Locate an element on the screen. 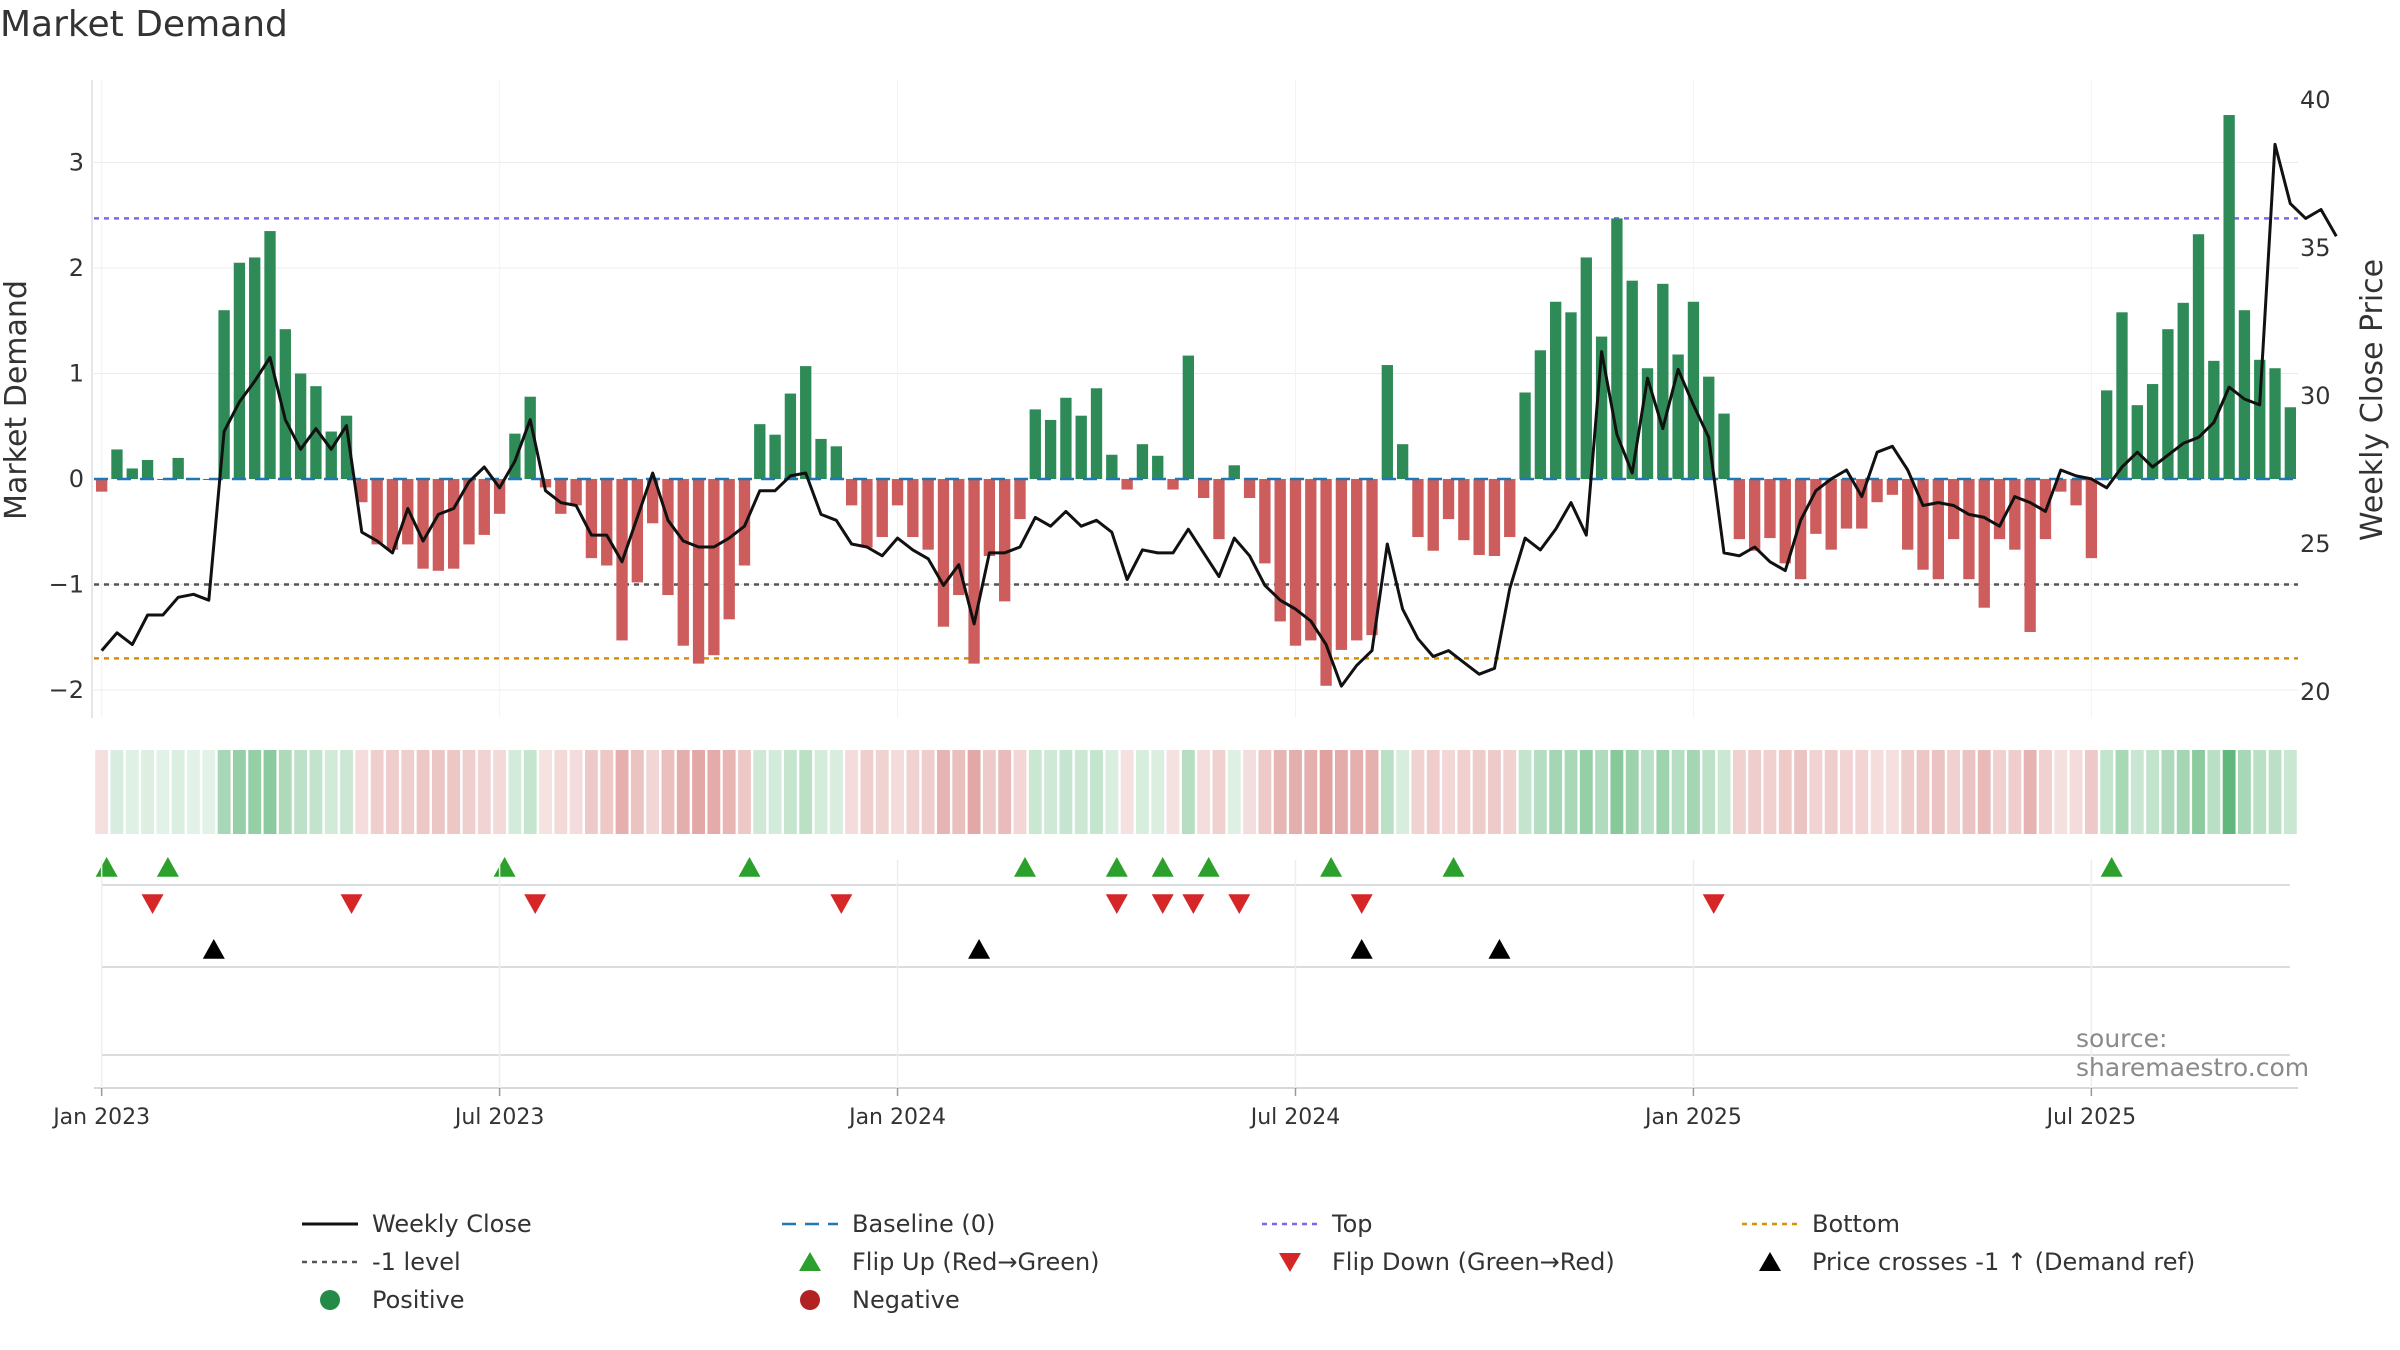  legend-item: Bottom is located at coordinates (1820, 1224).